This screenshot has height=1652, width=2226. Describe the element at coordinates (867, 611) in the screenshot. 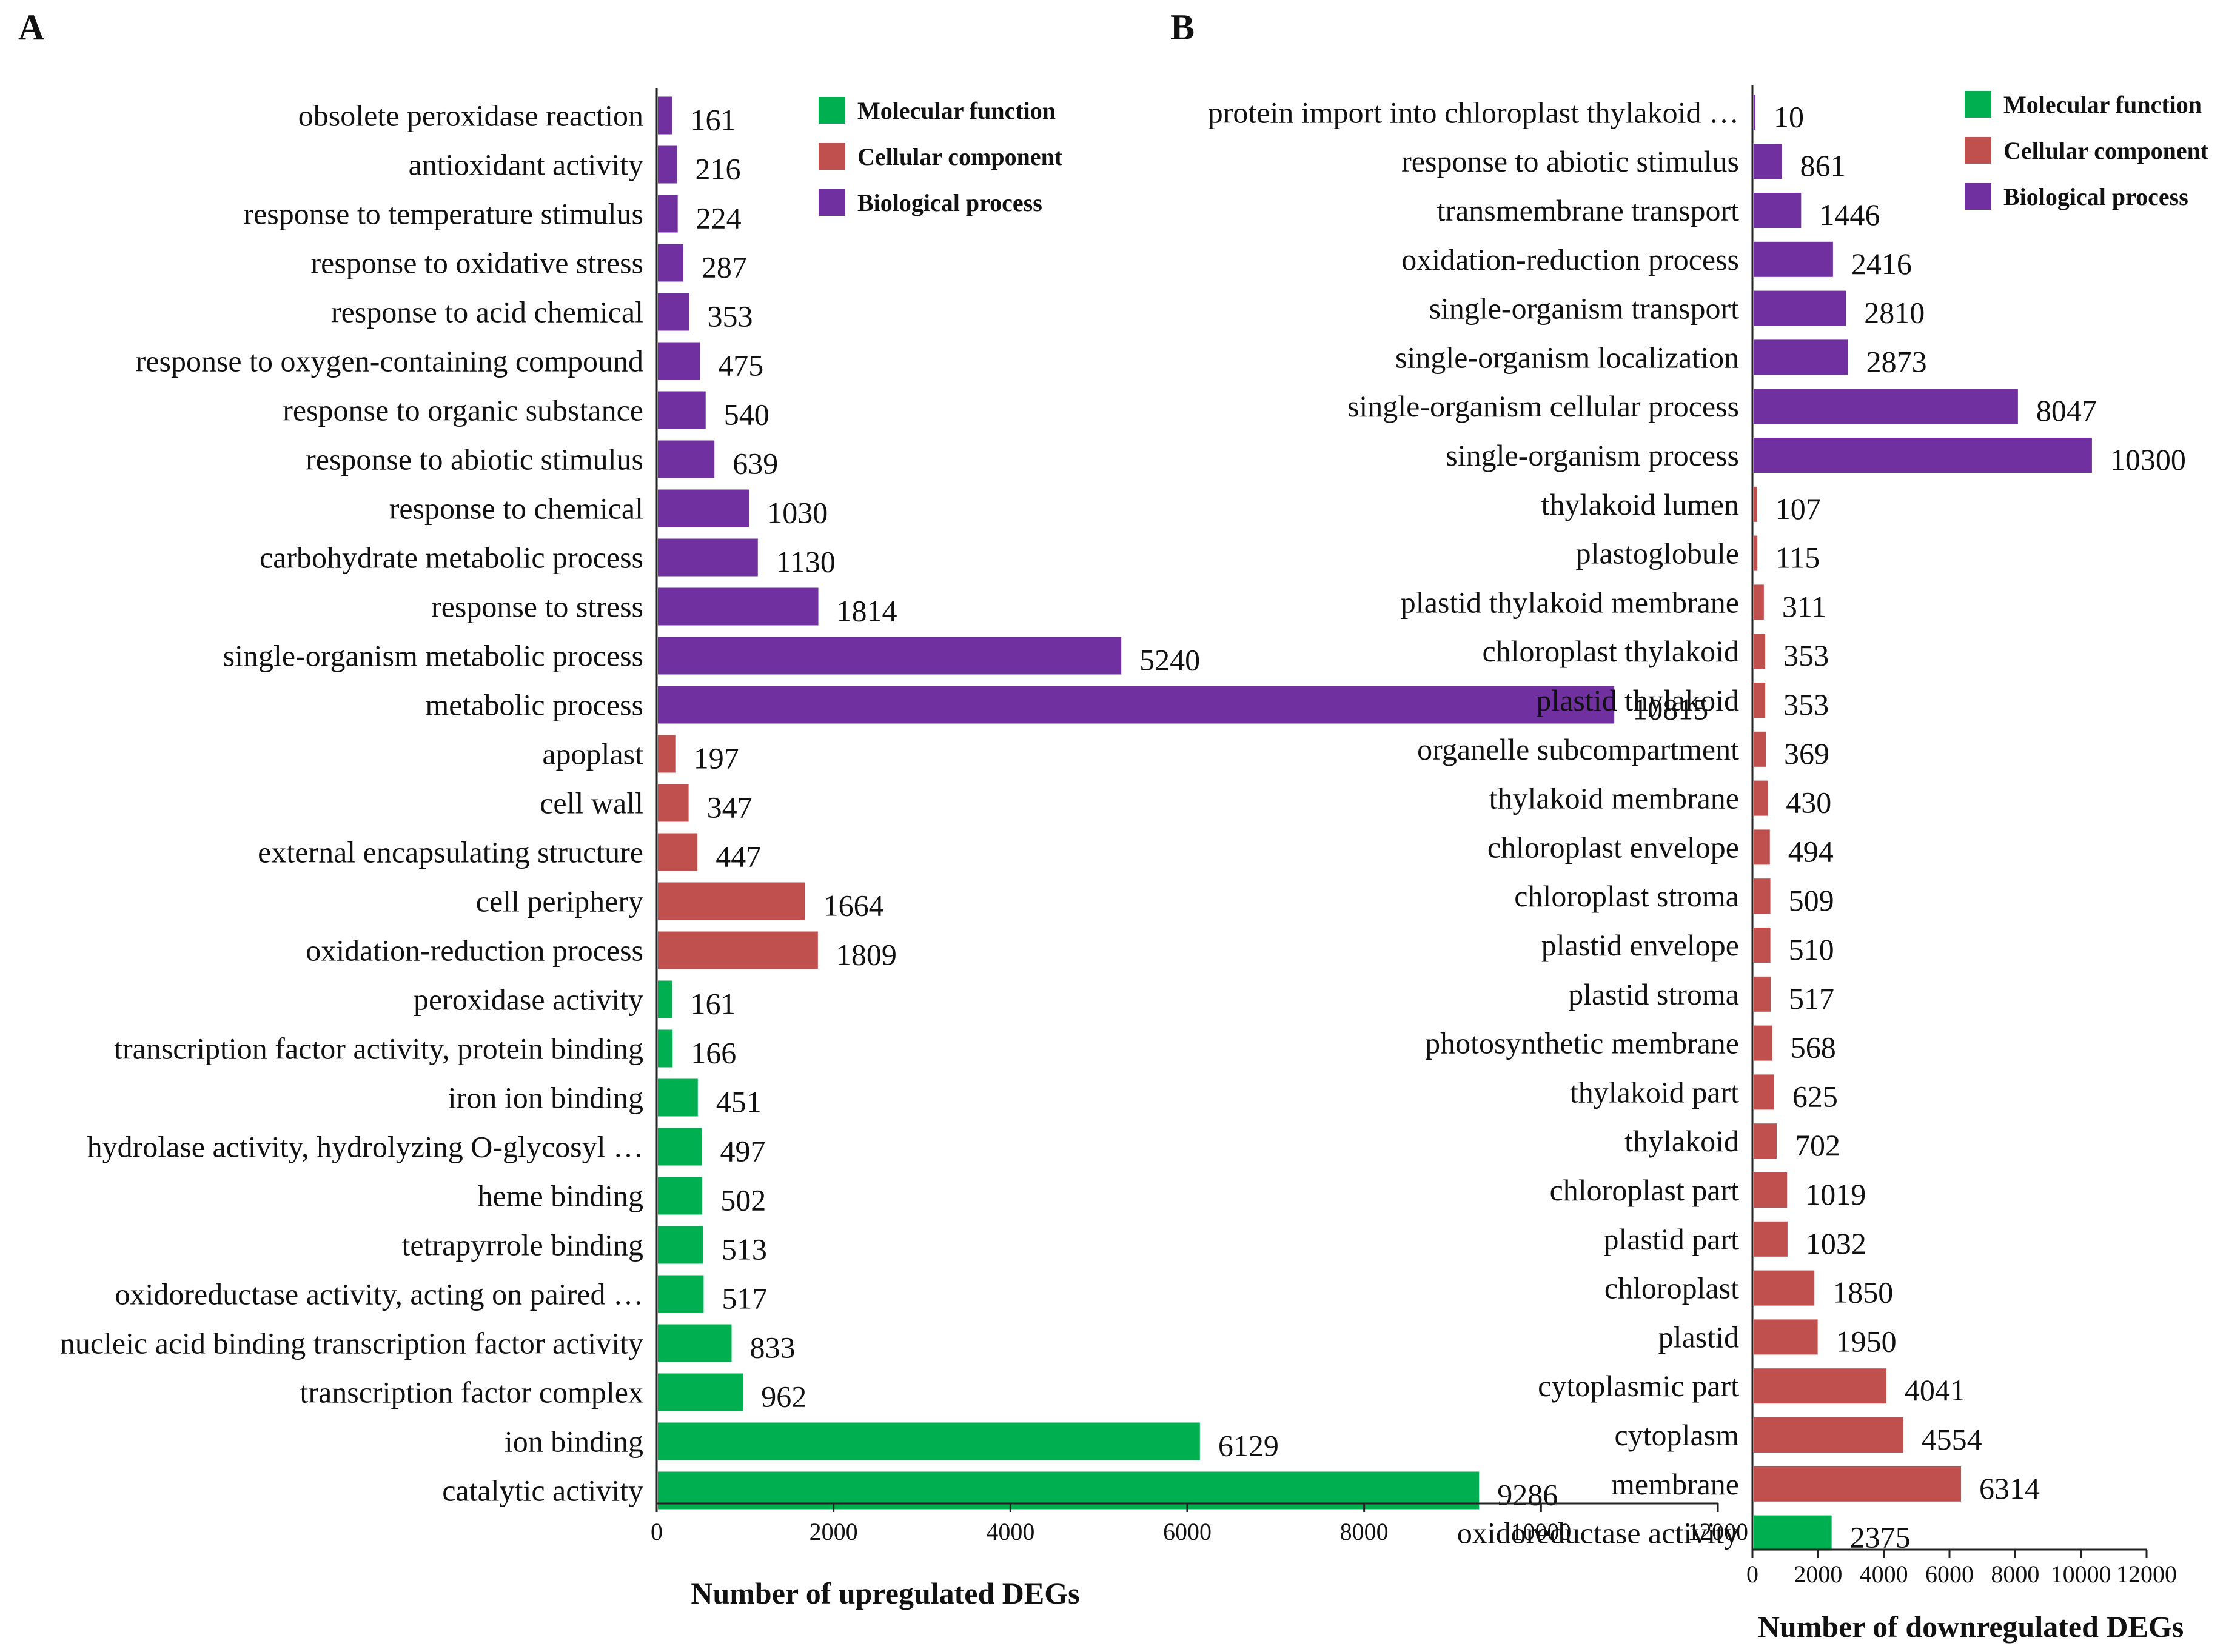

I see `value-label: 1814` at that location.